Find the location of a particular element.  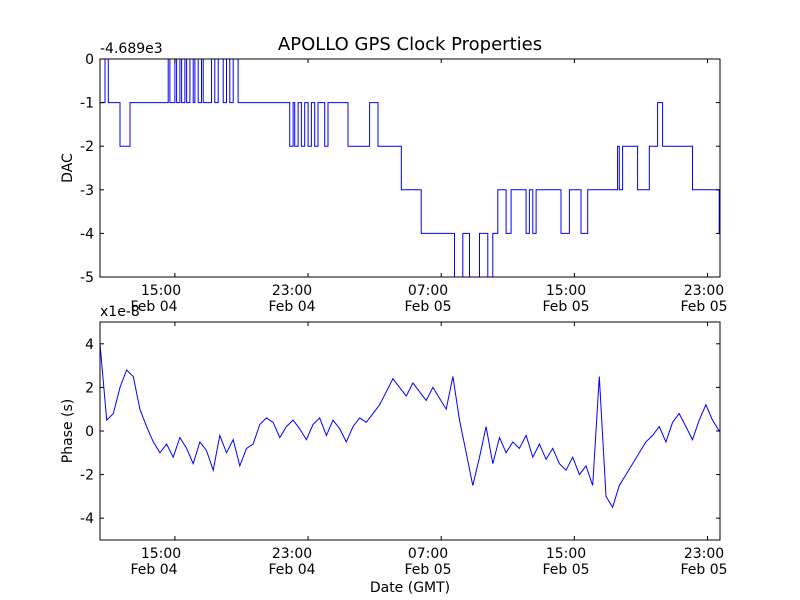

phase-panel-ytick-label: 4 is located at coordinates (89, 345).